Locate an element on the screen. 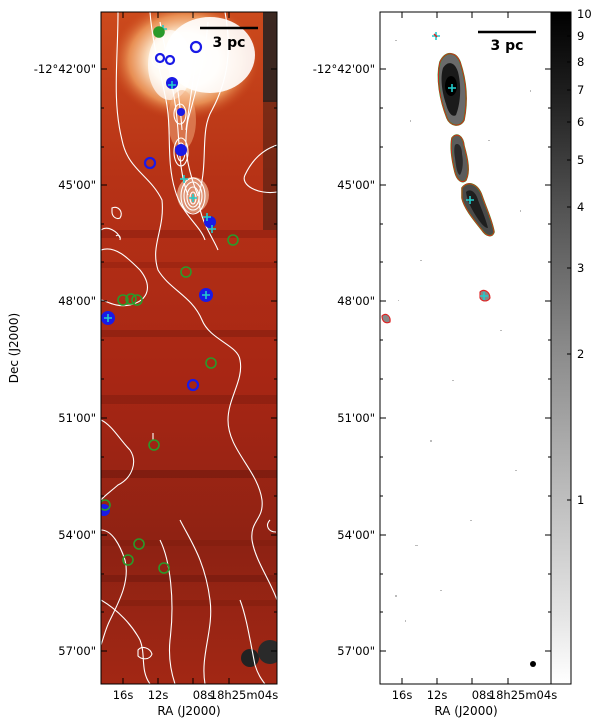 This screenshot has width=600, height=722. cbar-tick-3: 3 is located at coordinates (580, 268).